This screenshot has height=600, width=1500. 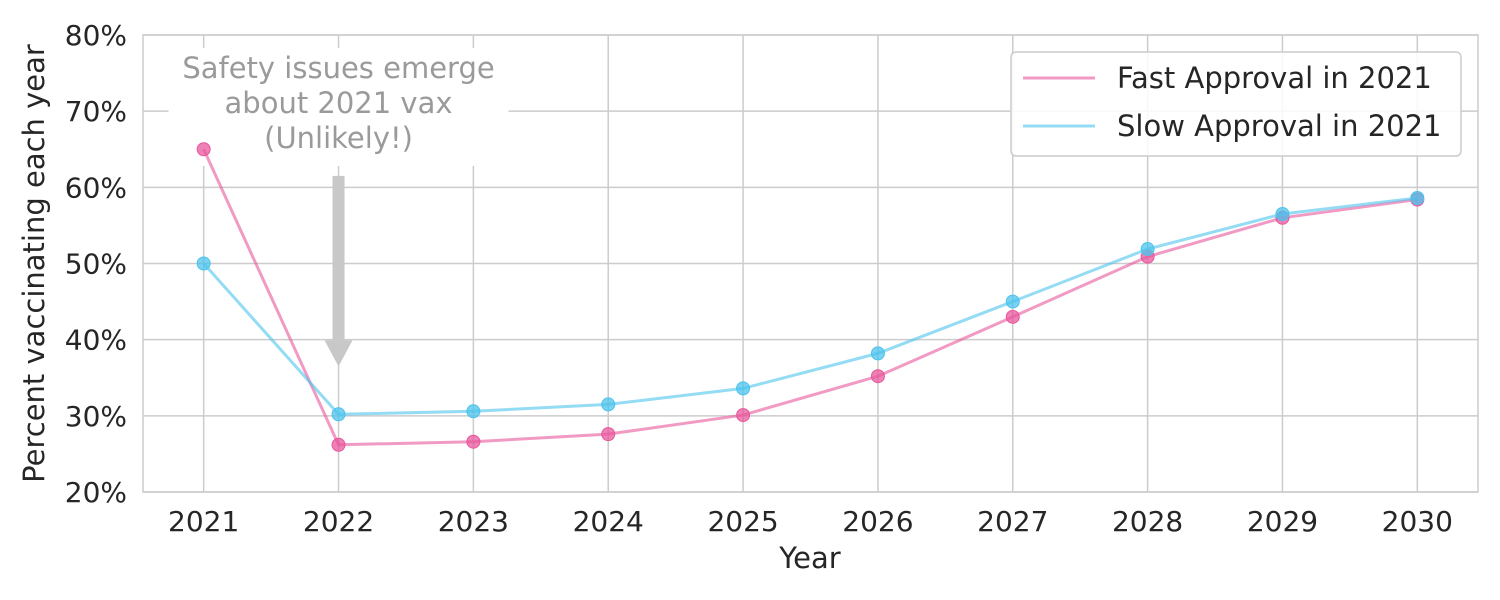 What do you see at coordinates (203, 521) in the screenshot?
I see `x-tick-label: 2021` at bounding box center [203, 521].